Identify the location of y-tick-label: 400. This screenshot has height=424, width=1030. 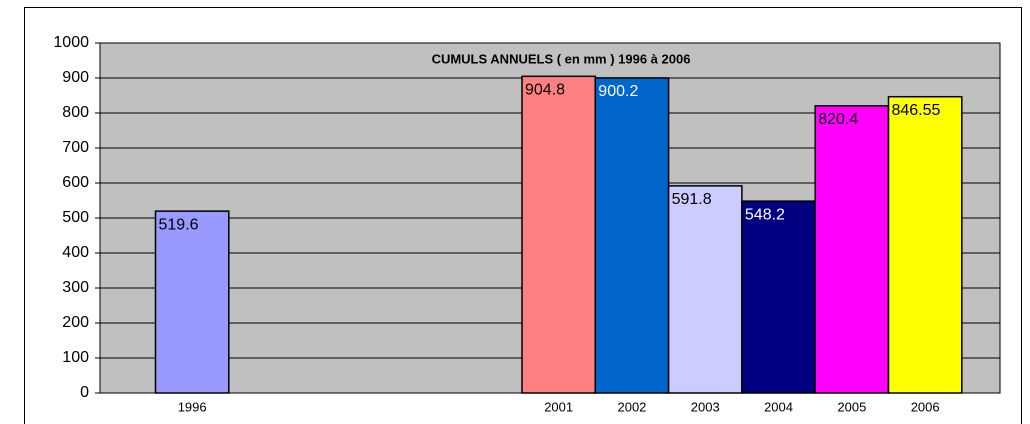
(75, 252).